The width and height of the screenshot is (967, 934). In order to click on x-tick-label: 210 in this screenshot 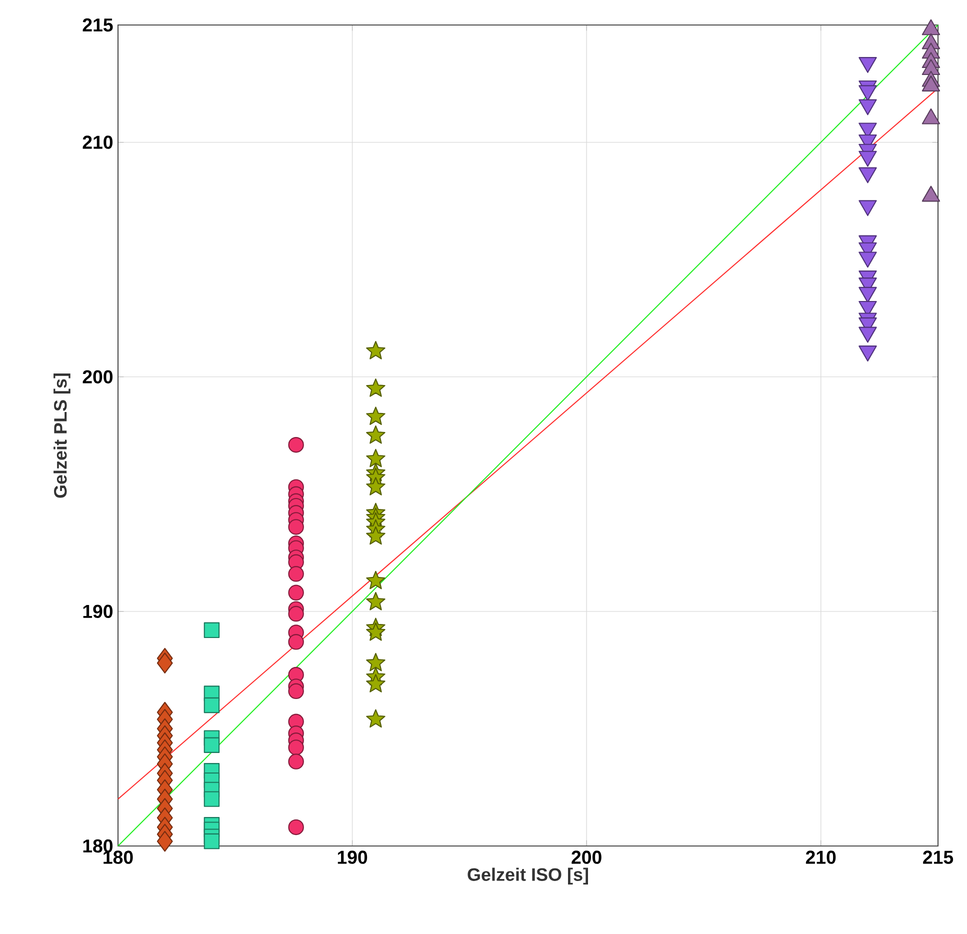, I will do `click(821, 857)`.